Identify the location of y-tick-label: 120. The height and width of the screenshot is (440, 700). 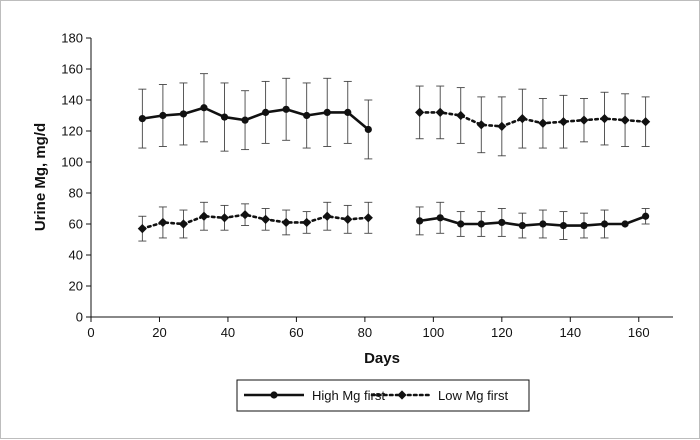
(72, 131).